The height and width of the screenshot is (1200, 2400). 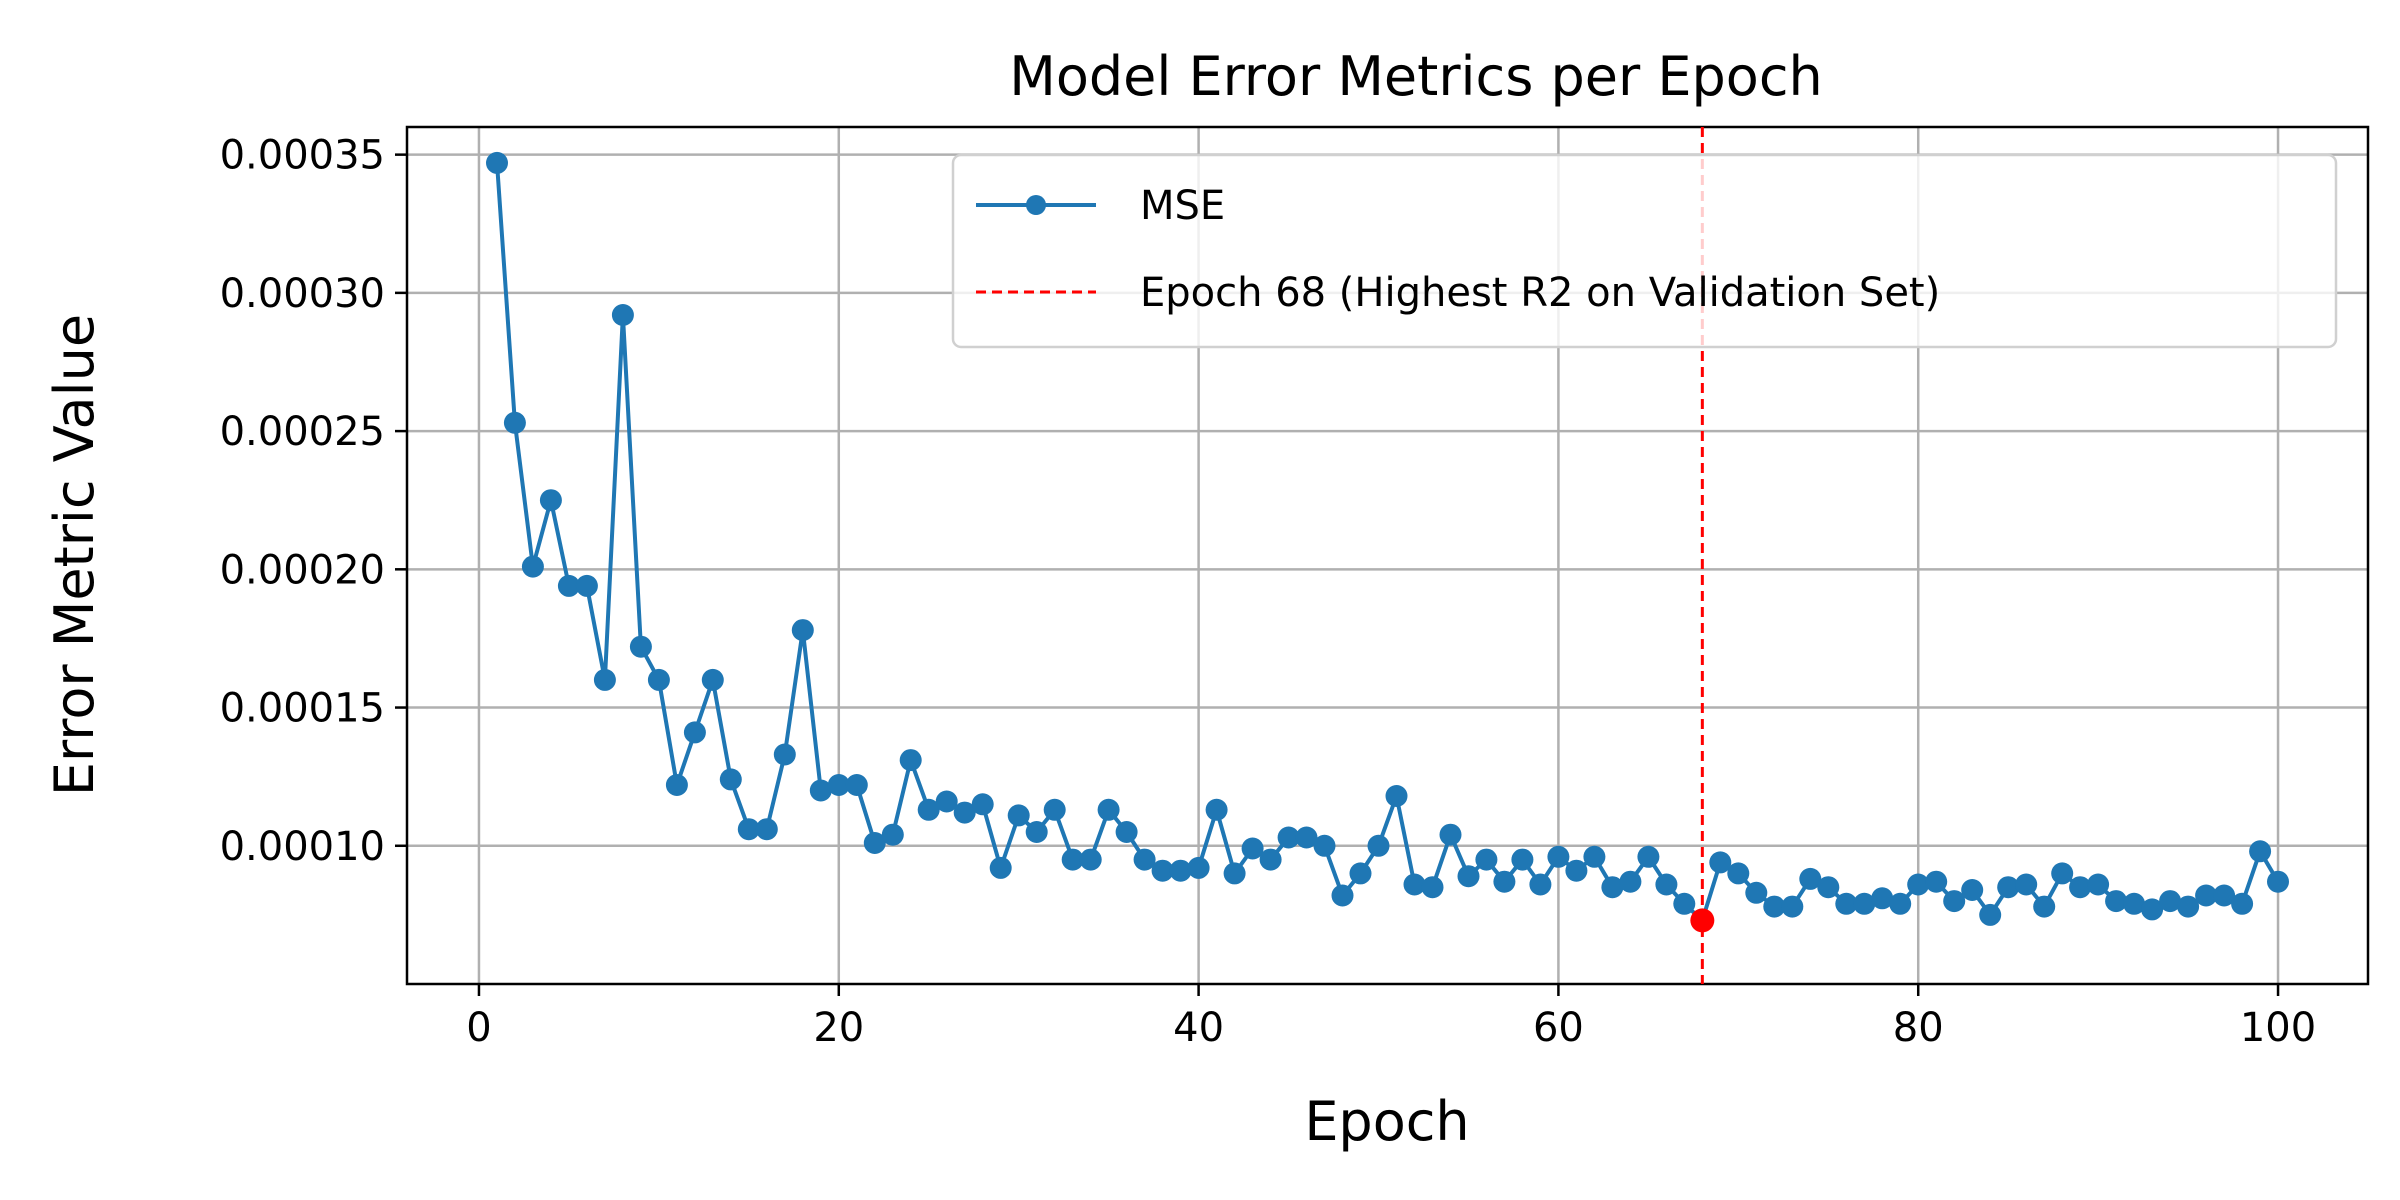 I want to click on highlight-point, so click(x=1702, y=920).